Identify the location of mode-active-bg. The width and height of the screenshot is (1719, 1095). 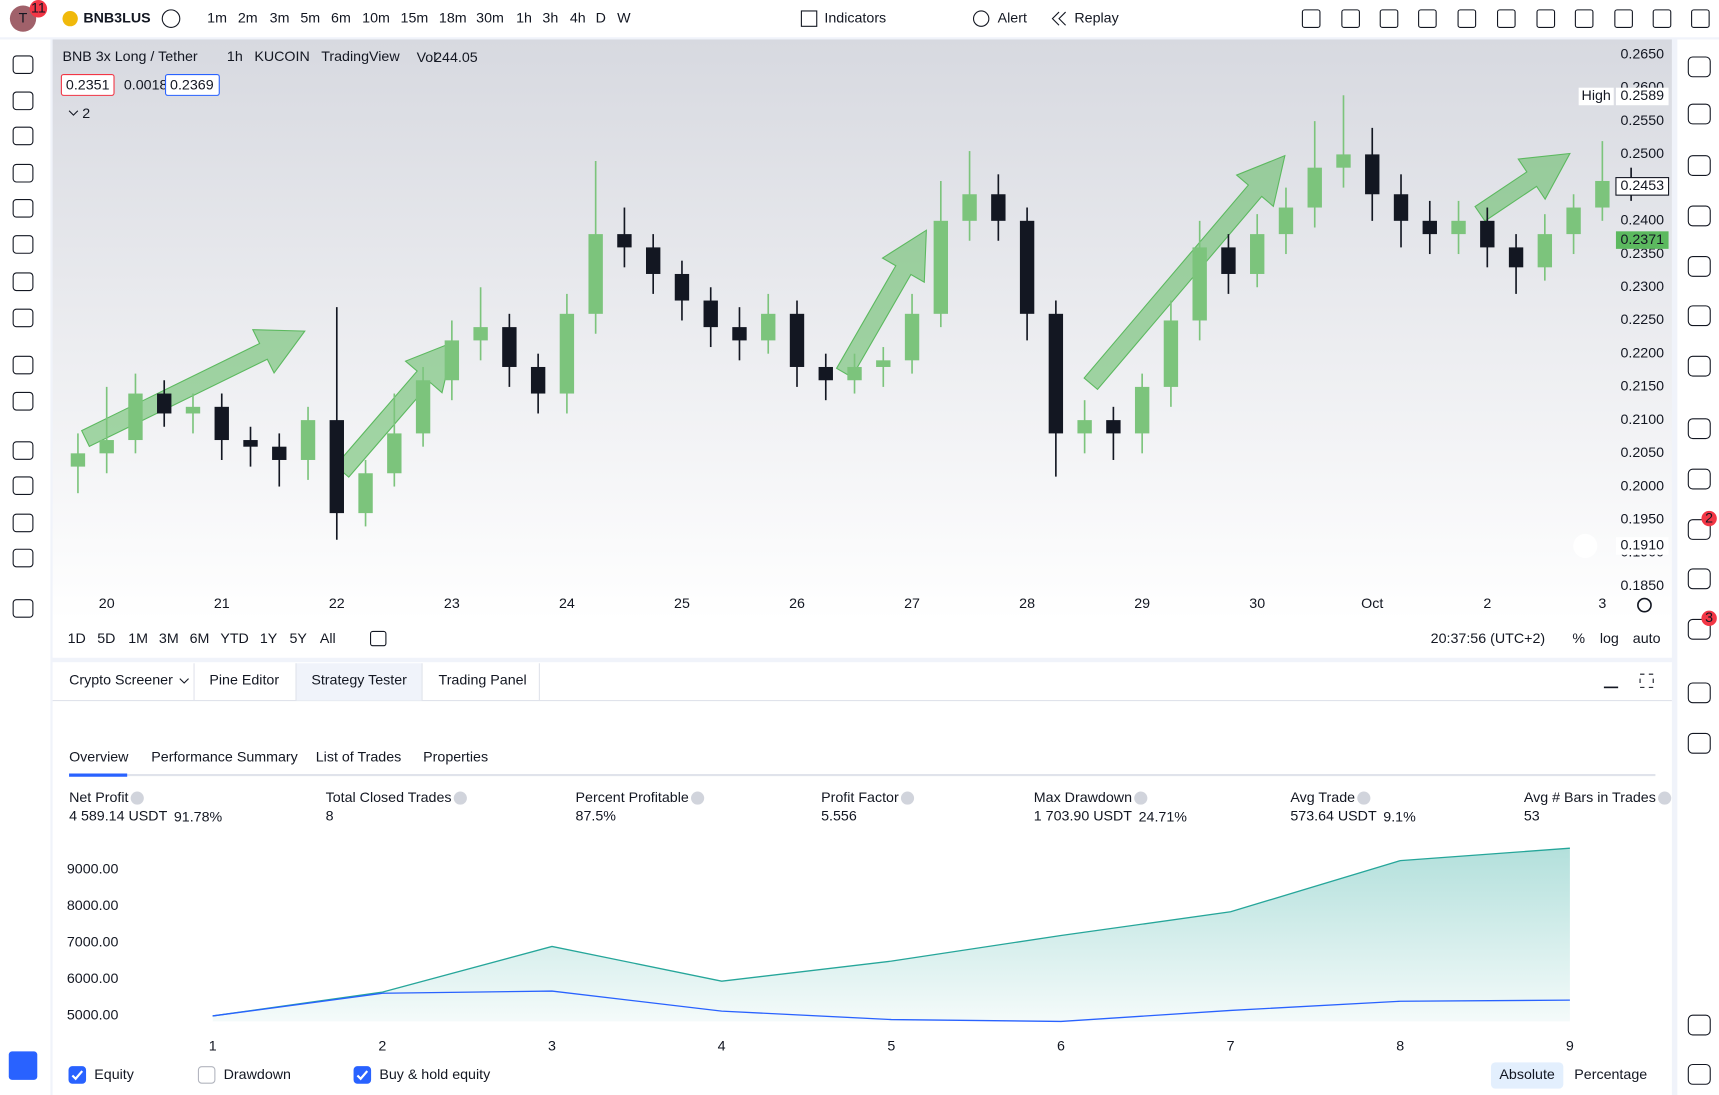
(1527, 1075).